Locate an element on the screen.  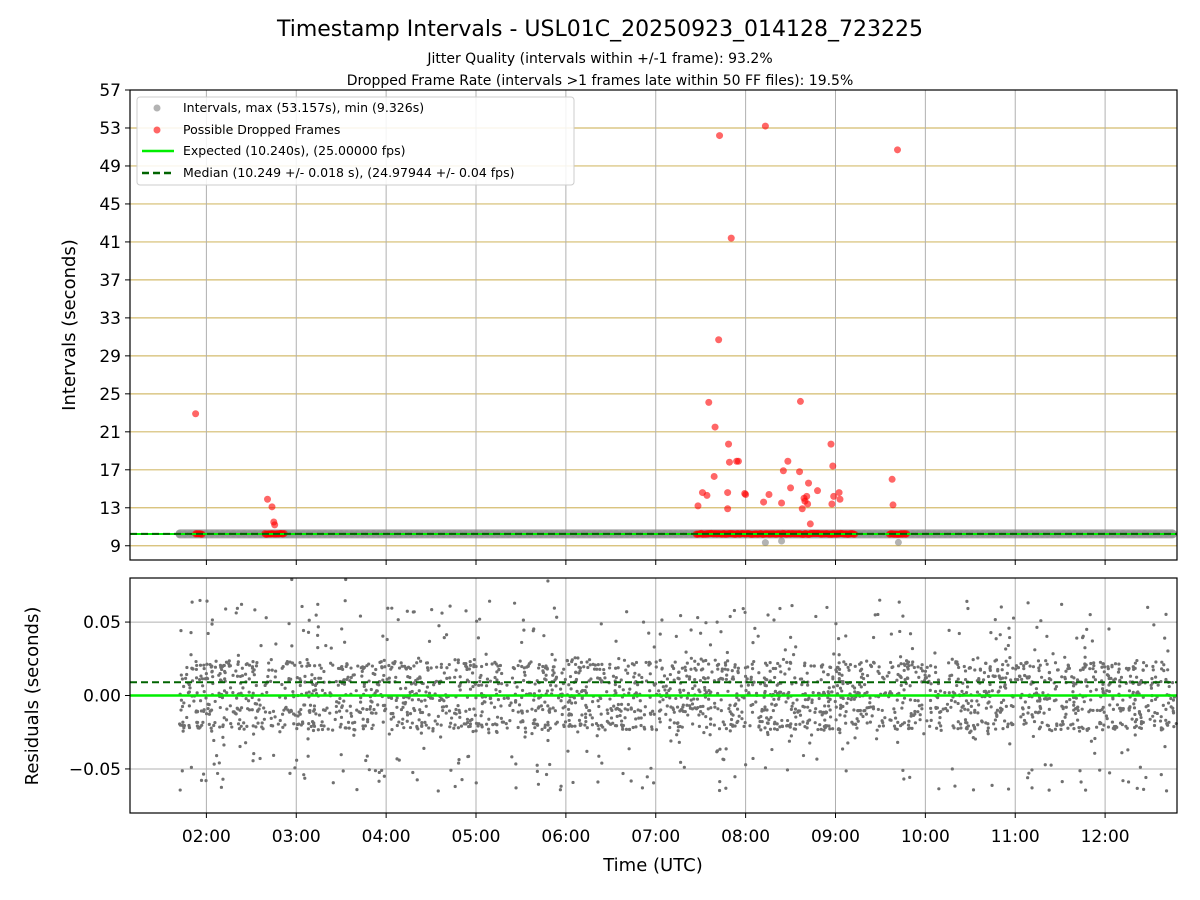
intervals-y-tick-label: 45 is located at coordinates (110, 205).